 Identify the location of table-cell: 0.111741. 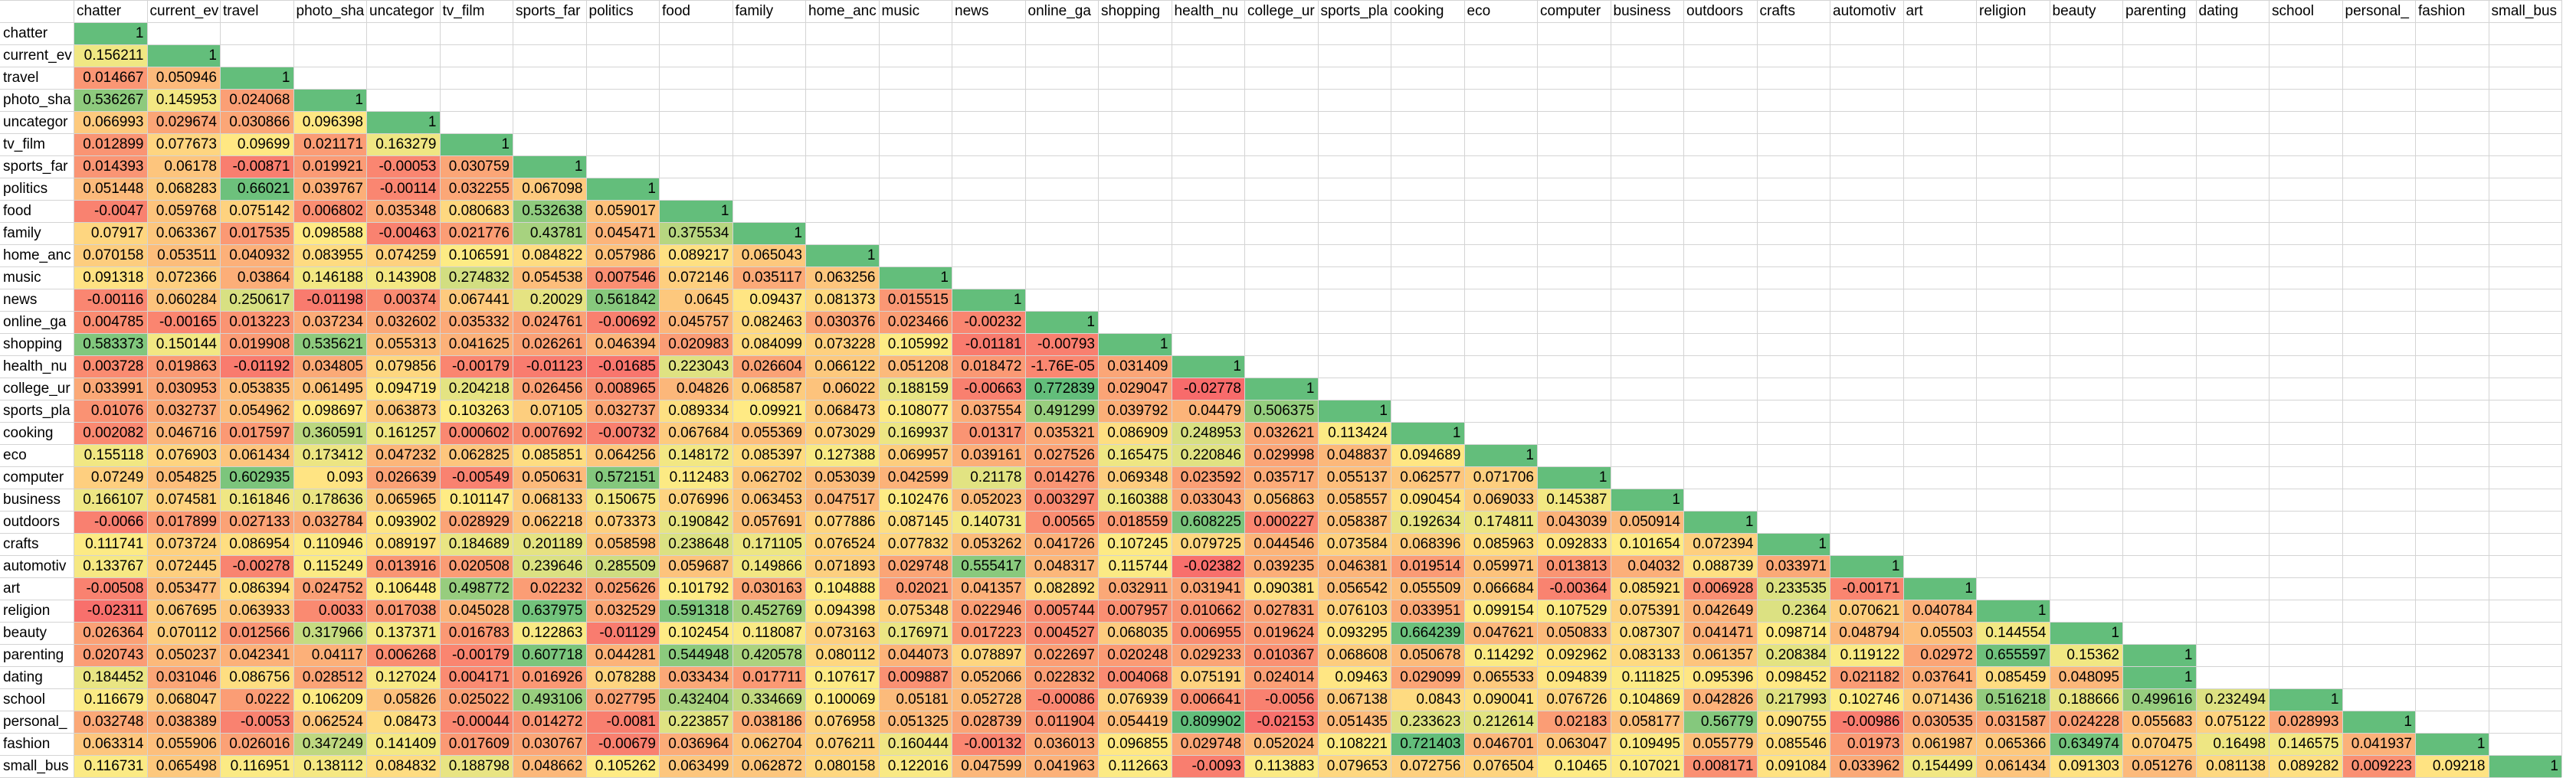
(111, 544).